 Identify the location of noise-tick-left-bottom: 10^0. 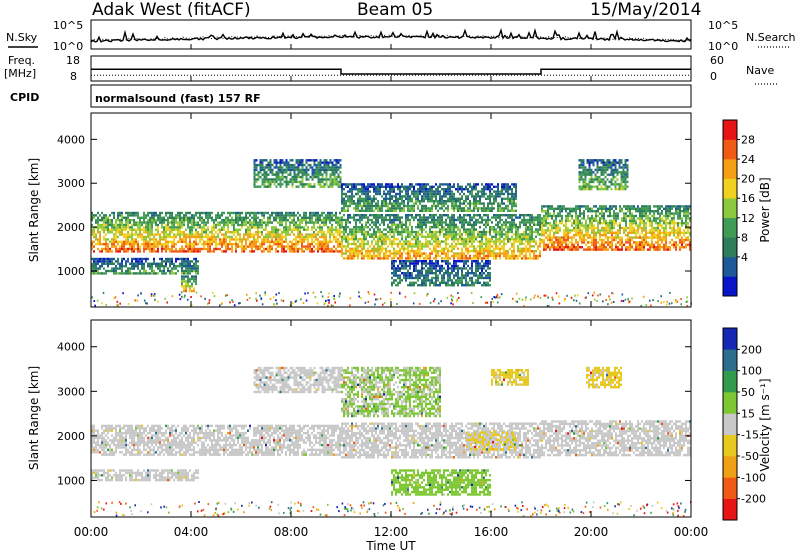
(68, 46).